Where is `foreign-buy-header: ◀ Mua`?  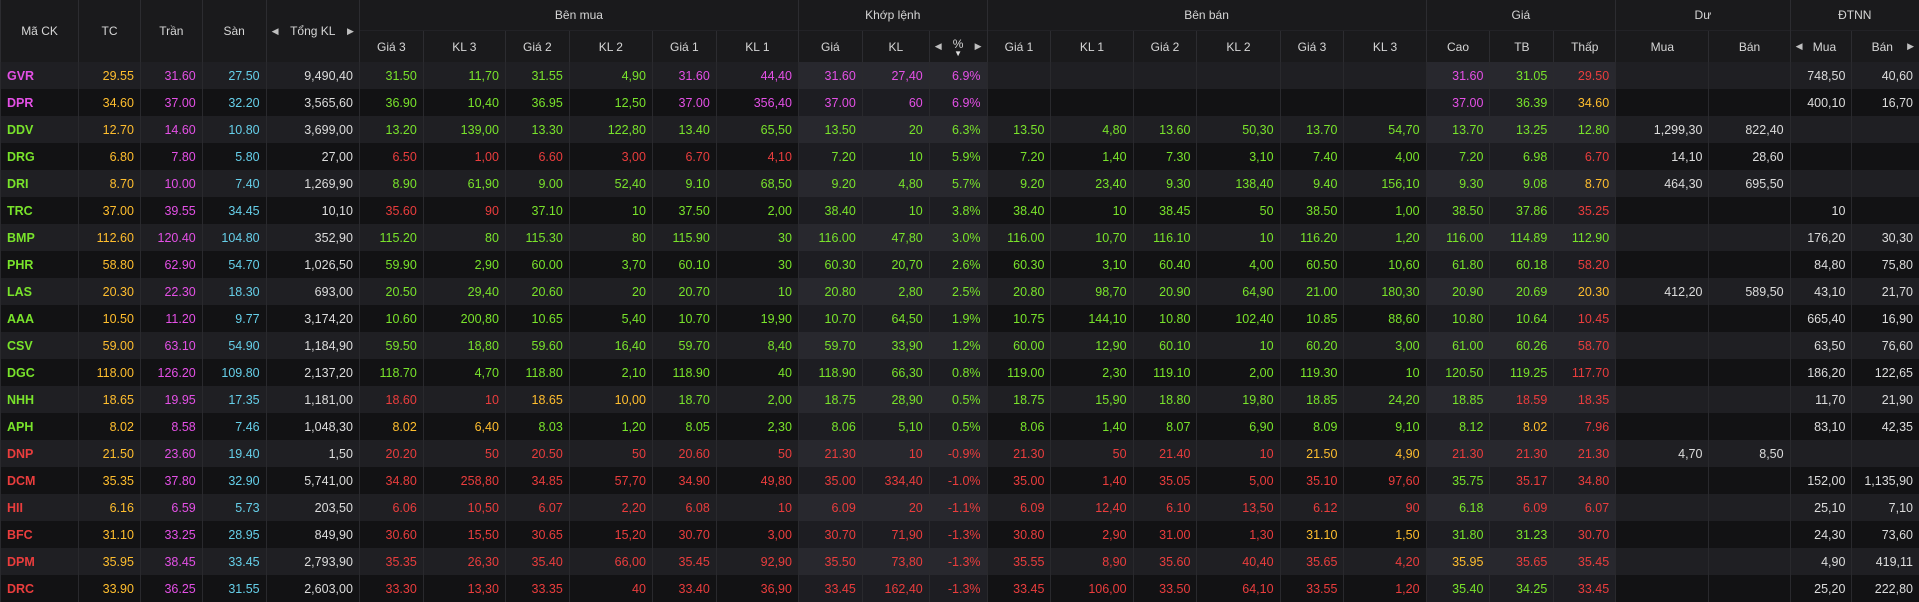 foreign-buy-header: ◀ Mua is located at coordinates (1821, 47).